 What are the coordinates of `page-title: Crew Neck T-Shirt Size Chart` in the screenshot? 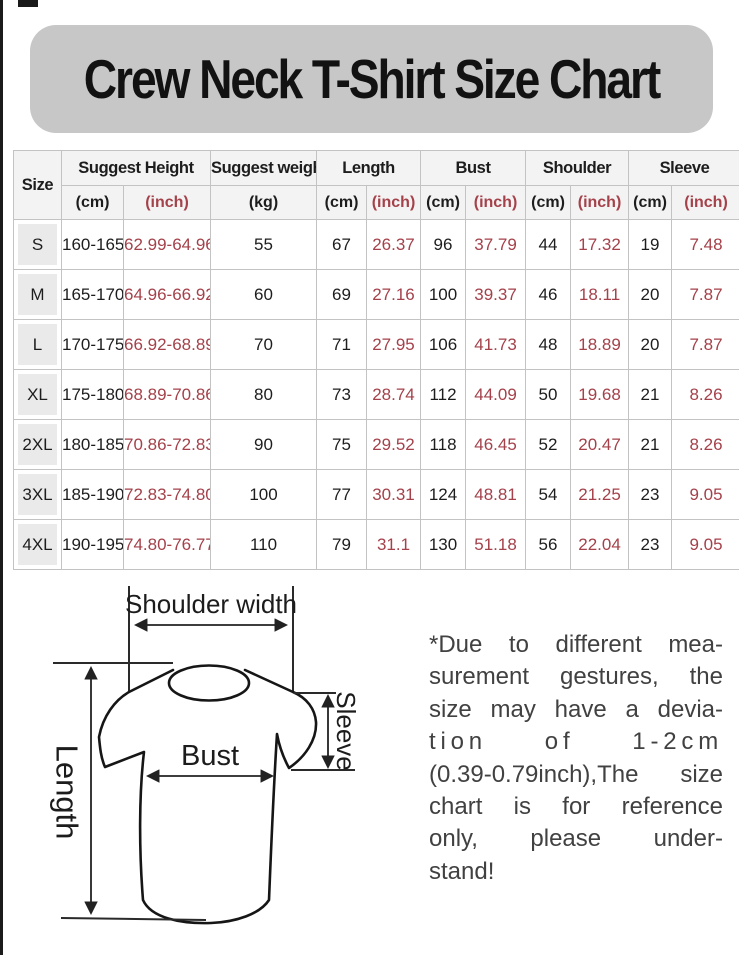 It's located at (372, 79).